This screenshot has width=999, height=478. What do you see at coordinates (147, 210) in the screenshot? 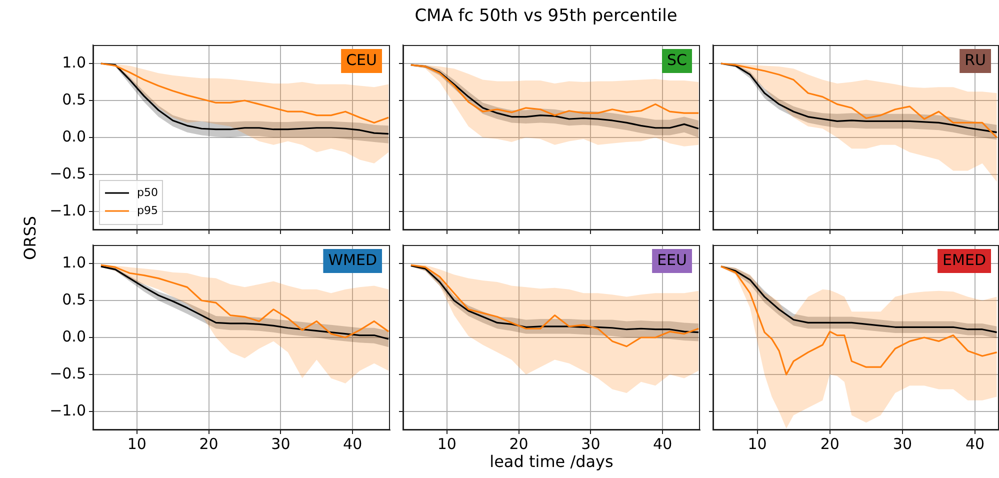
I see `legend-label: p95` at bounding box center [147, 210].